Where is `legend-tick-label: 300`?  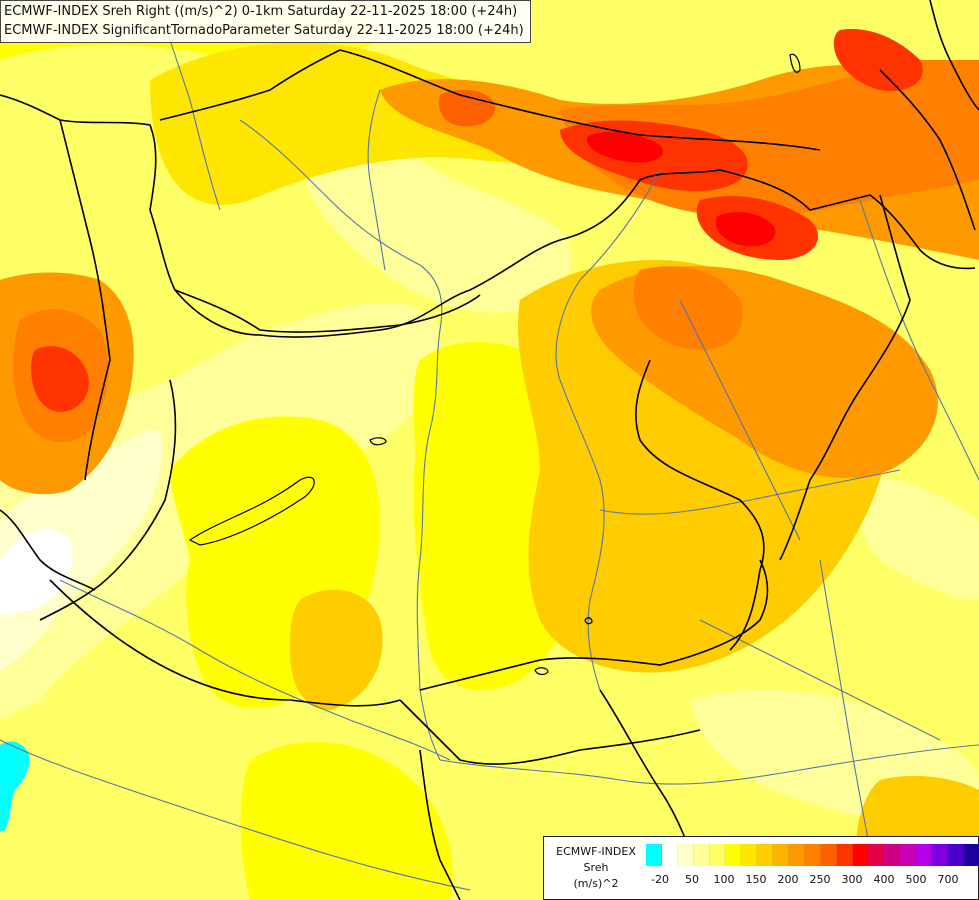 legend-tick-label: 300 is located at coordinates (852, 879).